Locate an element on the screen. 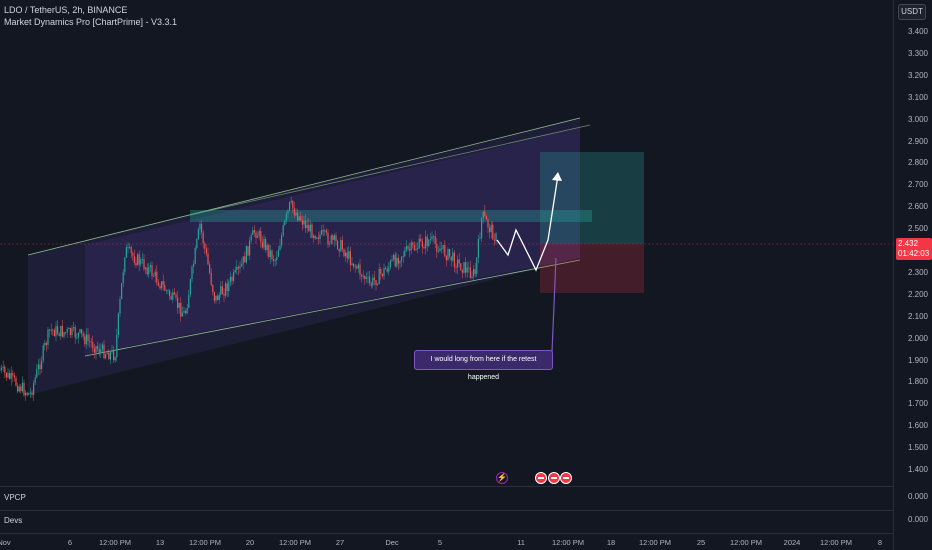 Image resolution: width=932 pixels, height=550 pixels. symbol-title: LDO / TetherUS, 2h, BINANCE is located at coordinates (66, 10).